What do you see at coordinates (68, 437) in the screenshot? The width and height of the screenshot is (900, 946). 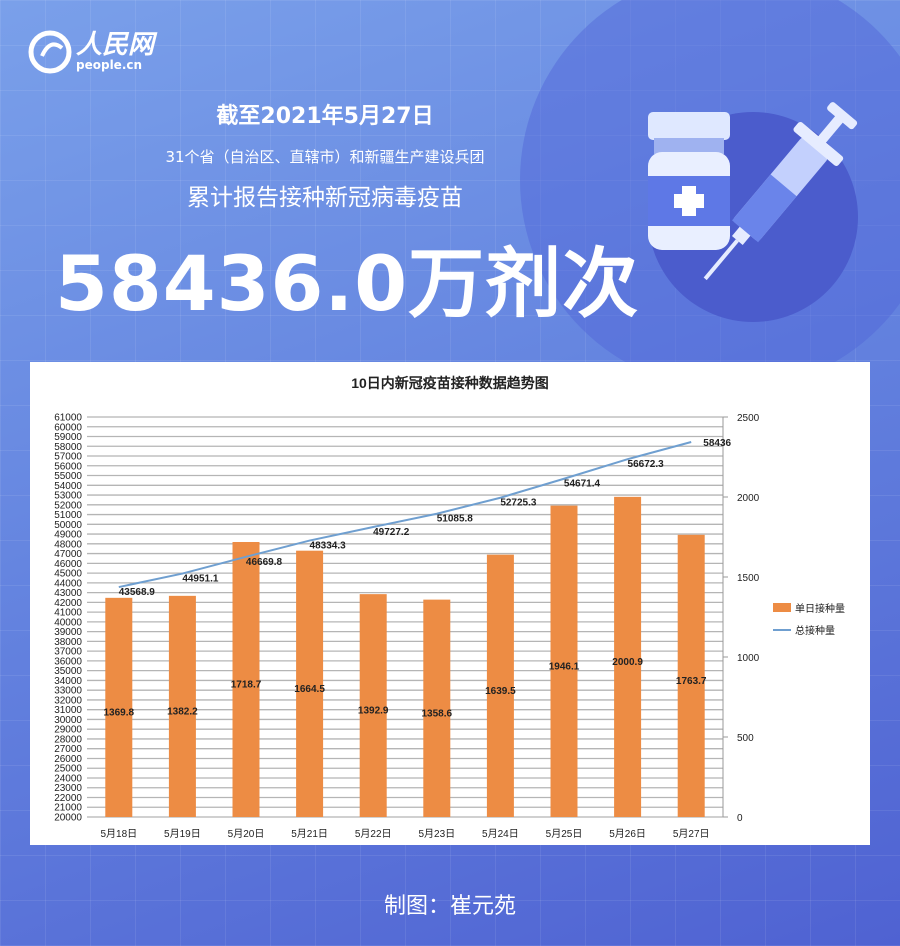 I see `left-tick-label: 59000` at bounding box center [68, 437].